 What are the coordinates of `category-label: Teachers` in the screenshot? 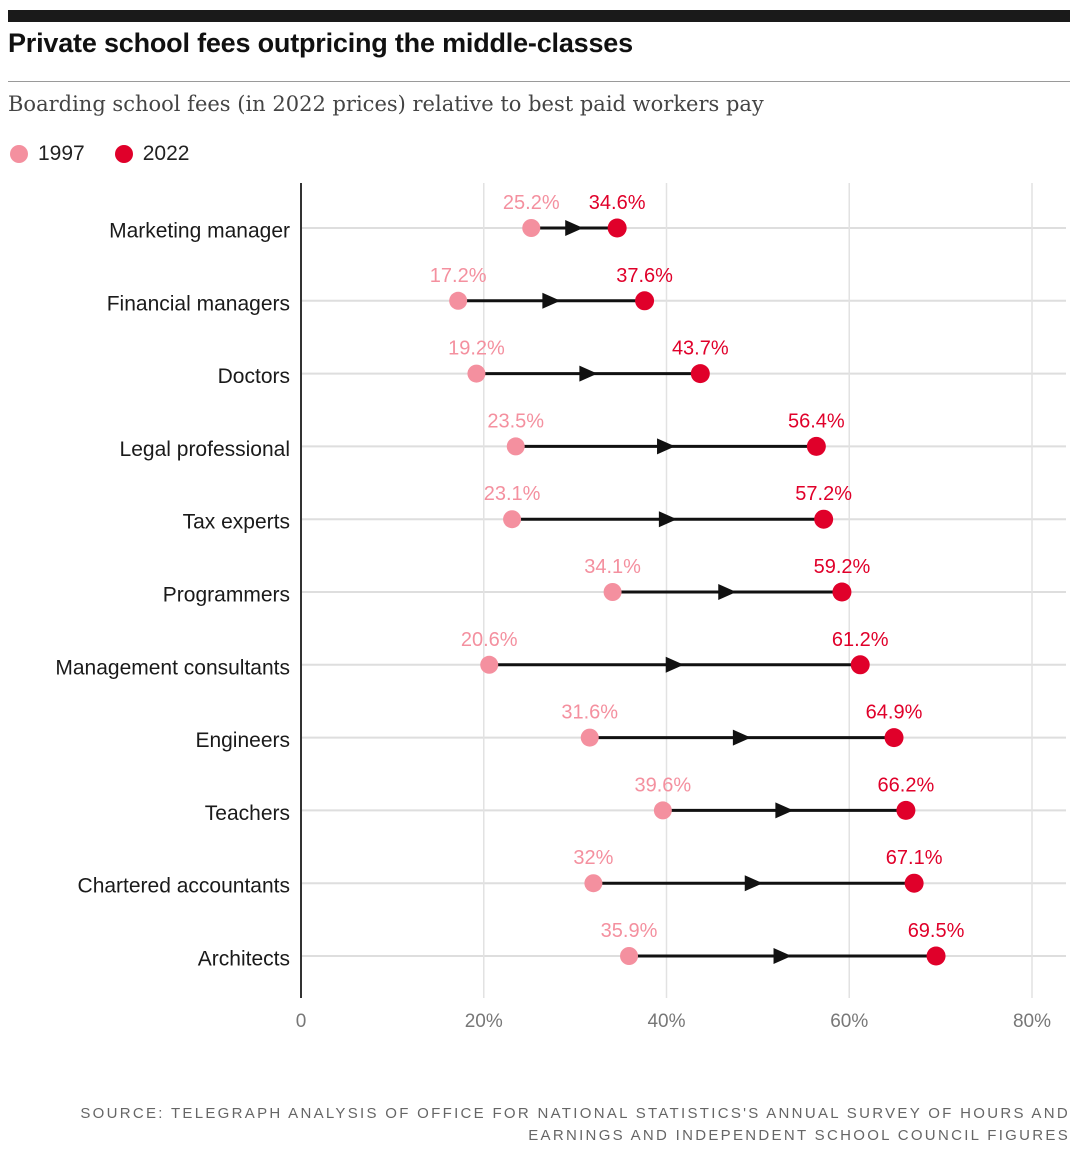 It's located at (247, 813).